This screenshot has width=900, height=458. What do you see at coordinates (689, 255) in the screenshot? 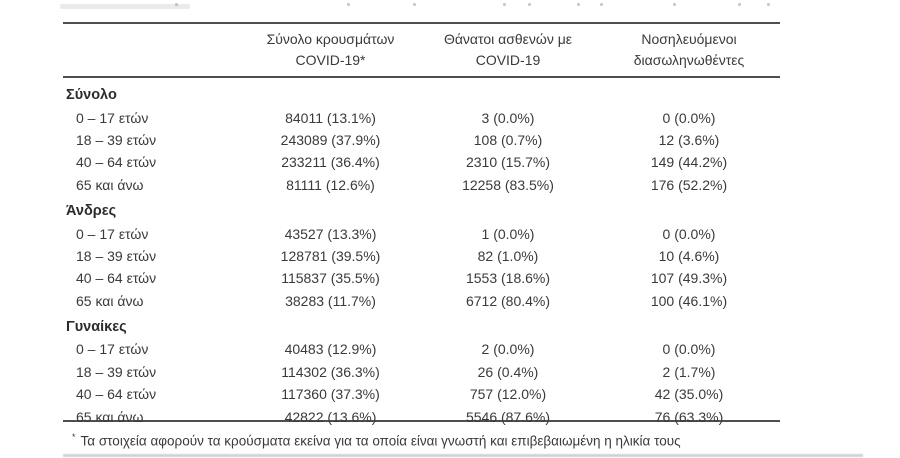
I see `intubated-value: 10 (4.6%)` at bounding box center [689, 255].